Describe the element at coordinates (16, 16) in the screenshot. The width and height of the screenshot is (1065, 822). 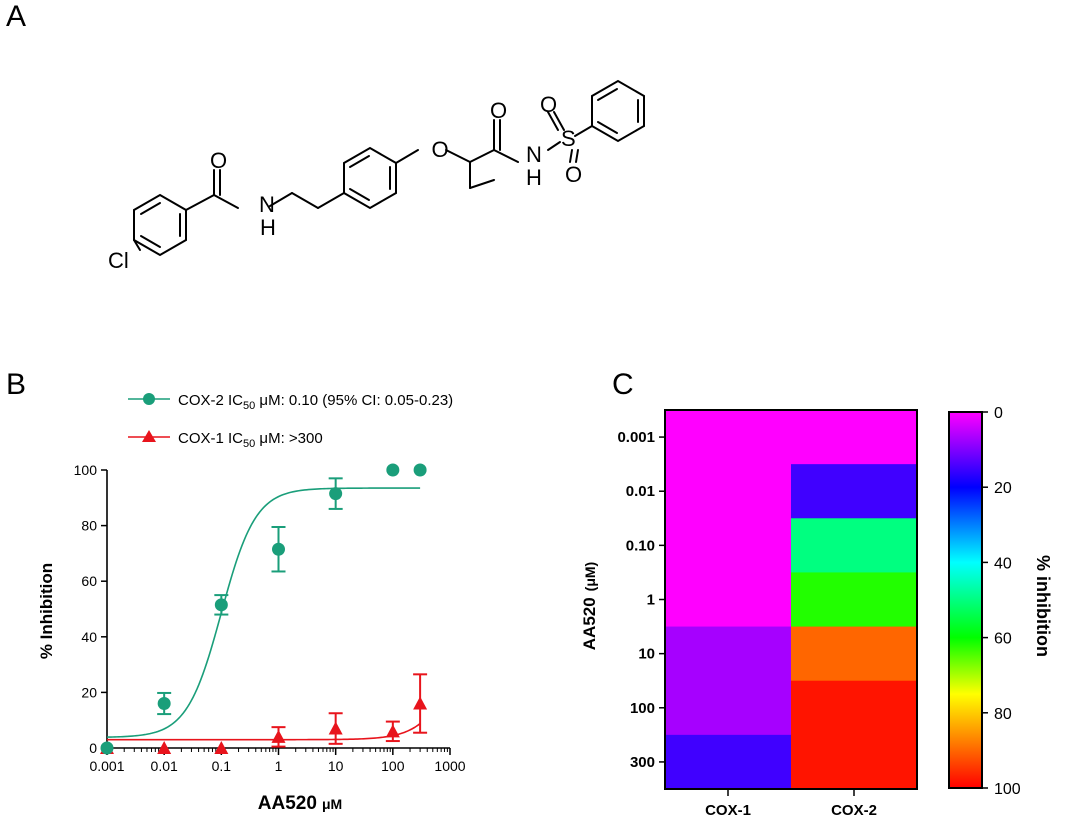
I see `panel-label-a: A` at that location.